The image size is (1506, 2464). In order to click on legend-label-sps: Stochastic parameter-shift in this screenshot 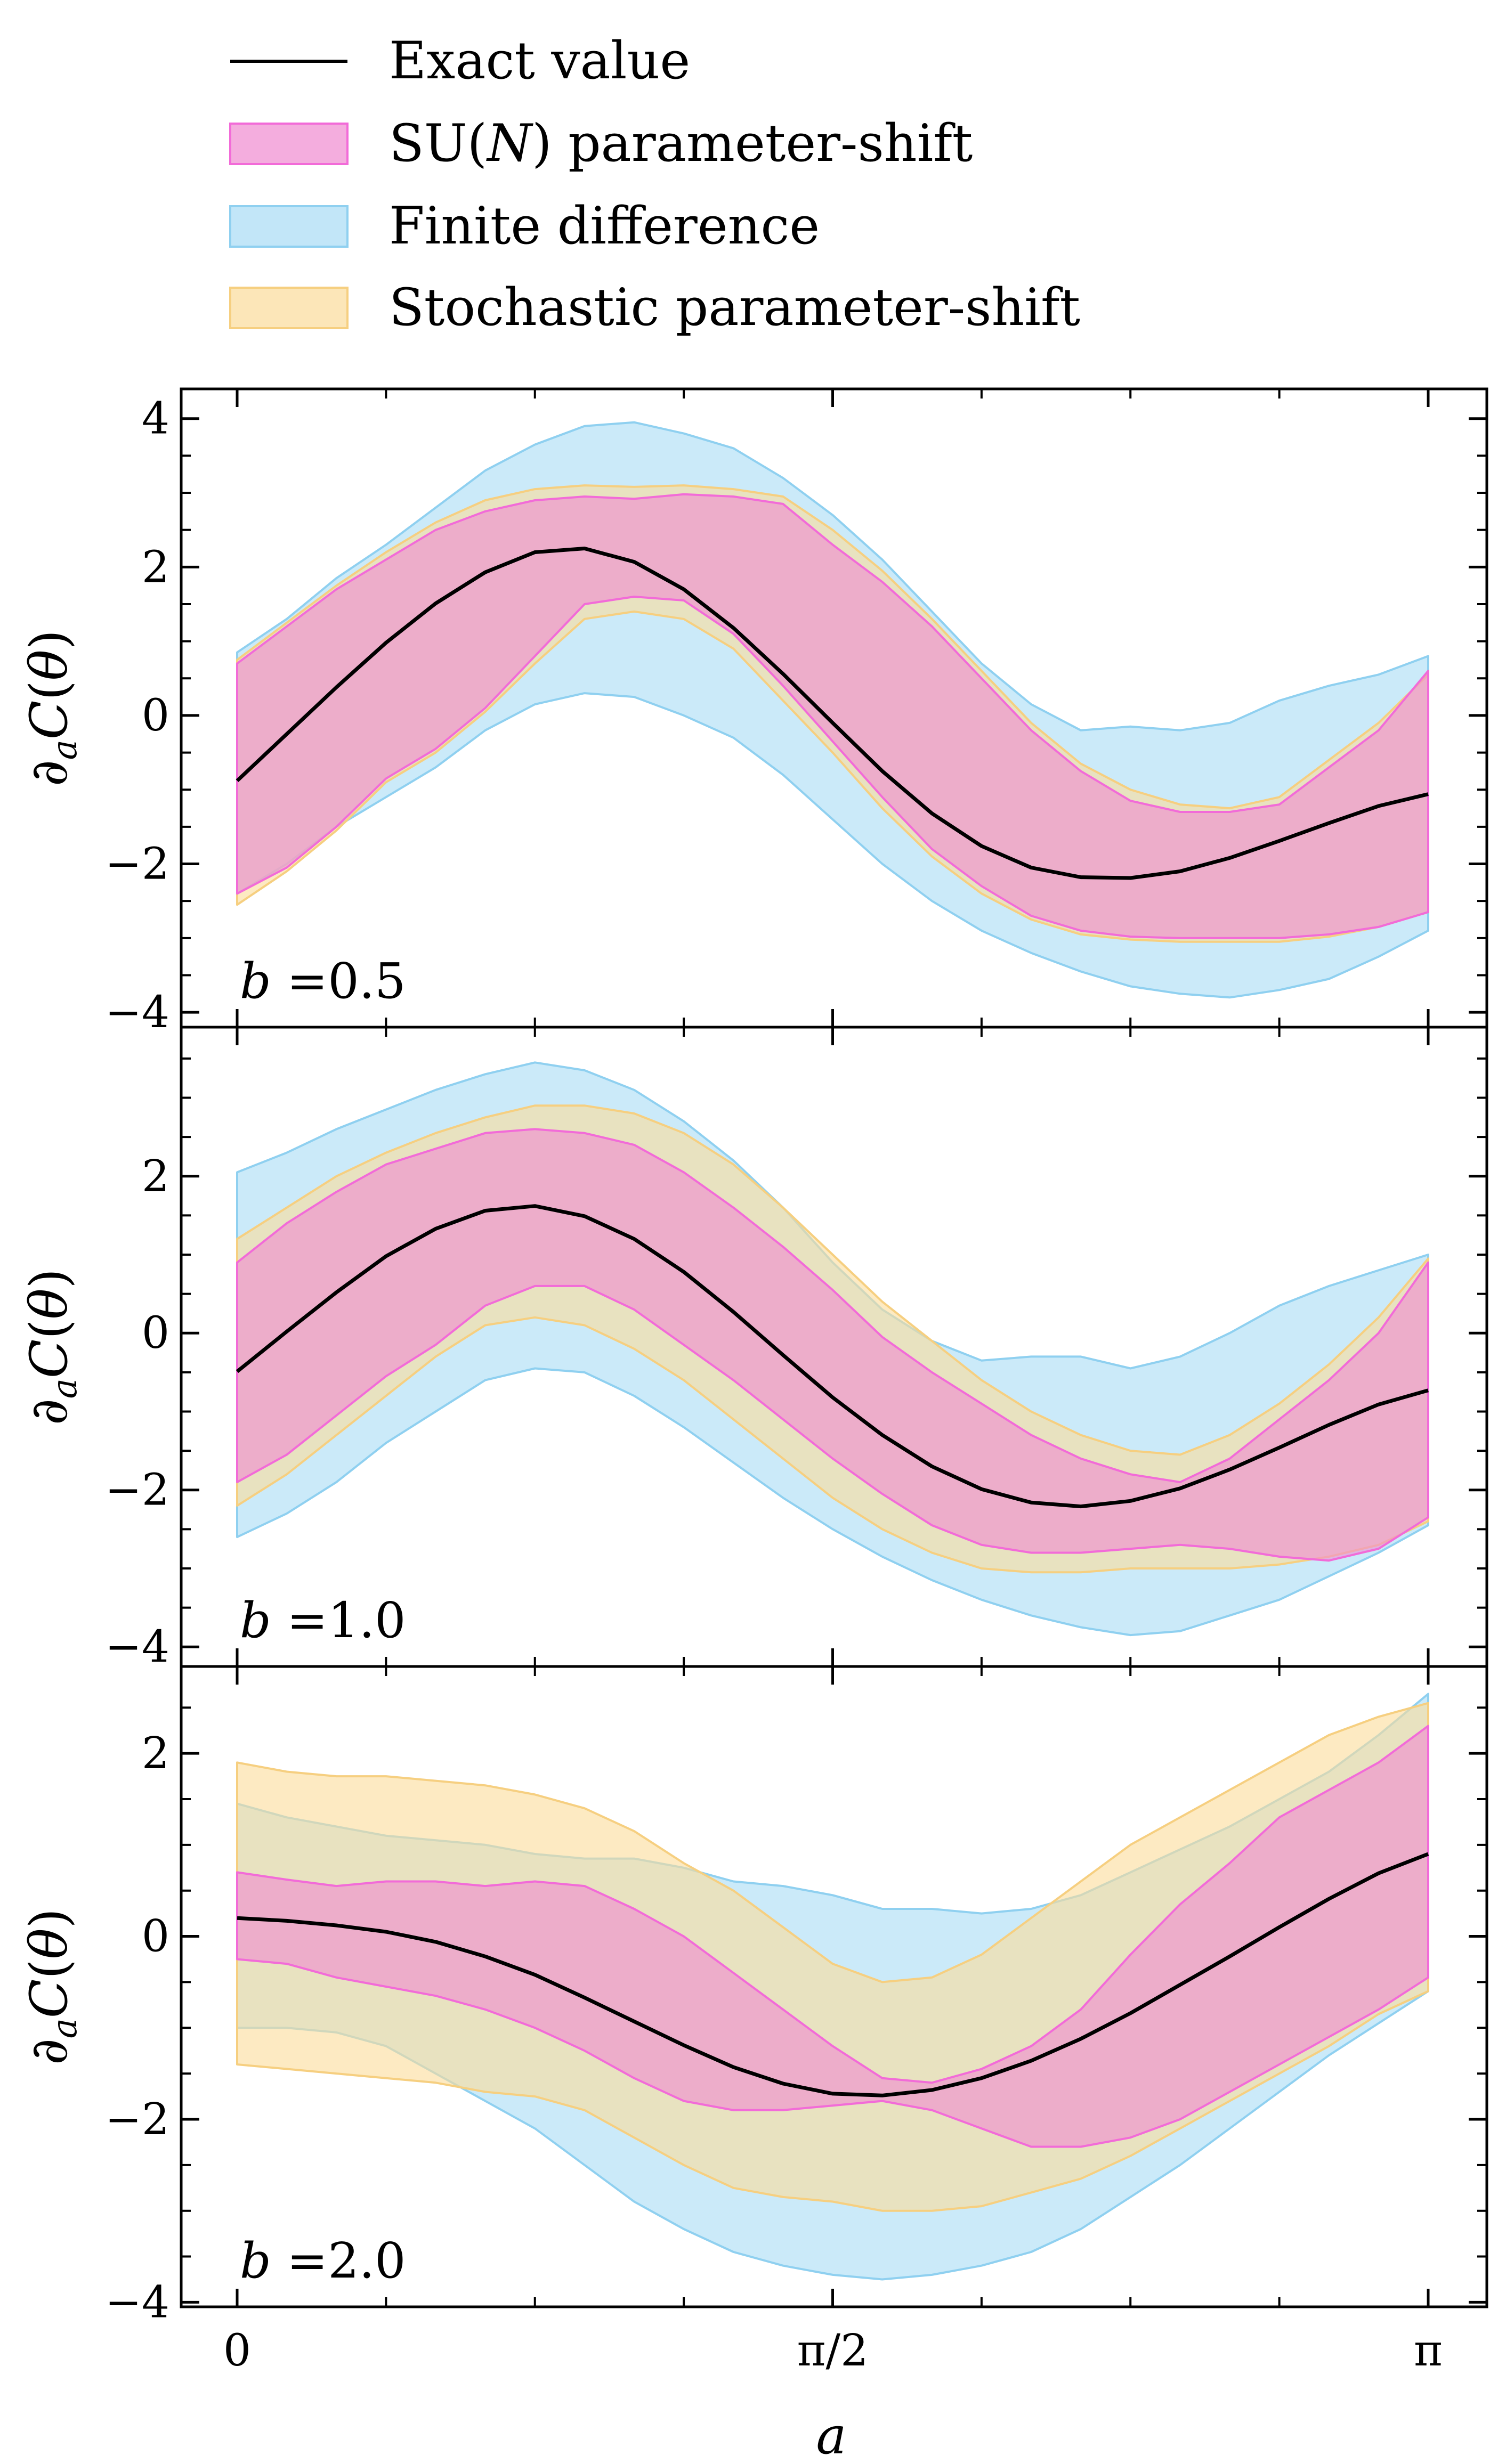, I will do `click(734, 307)`.